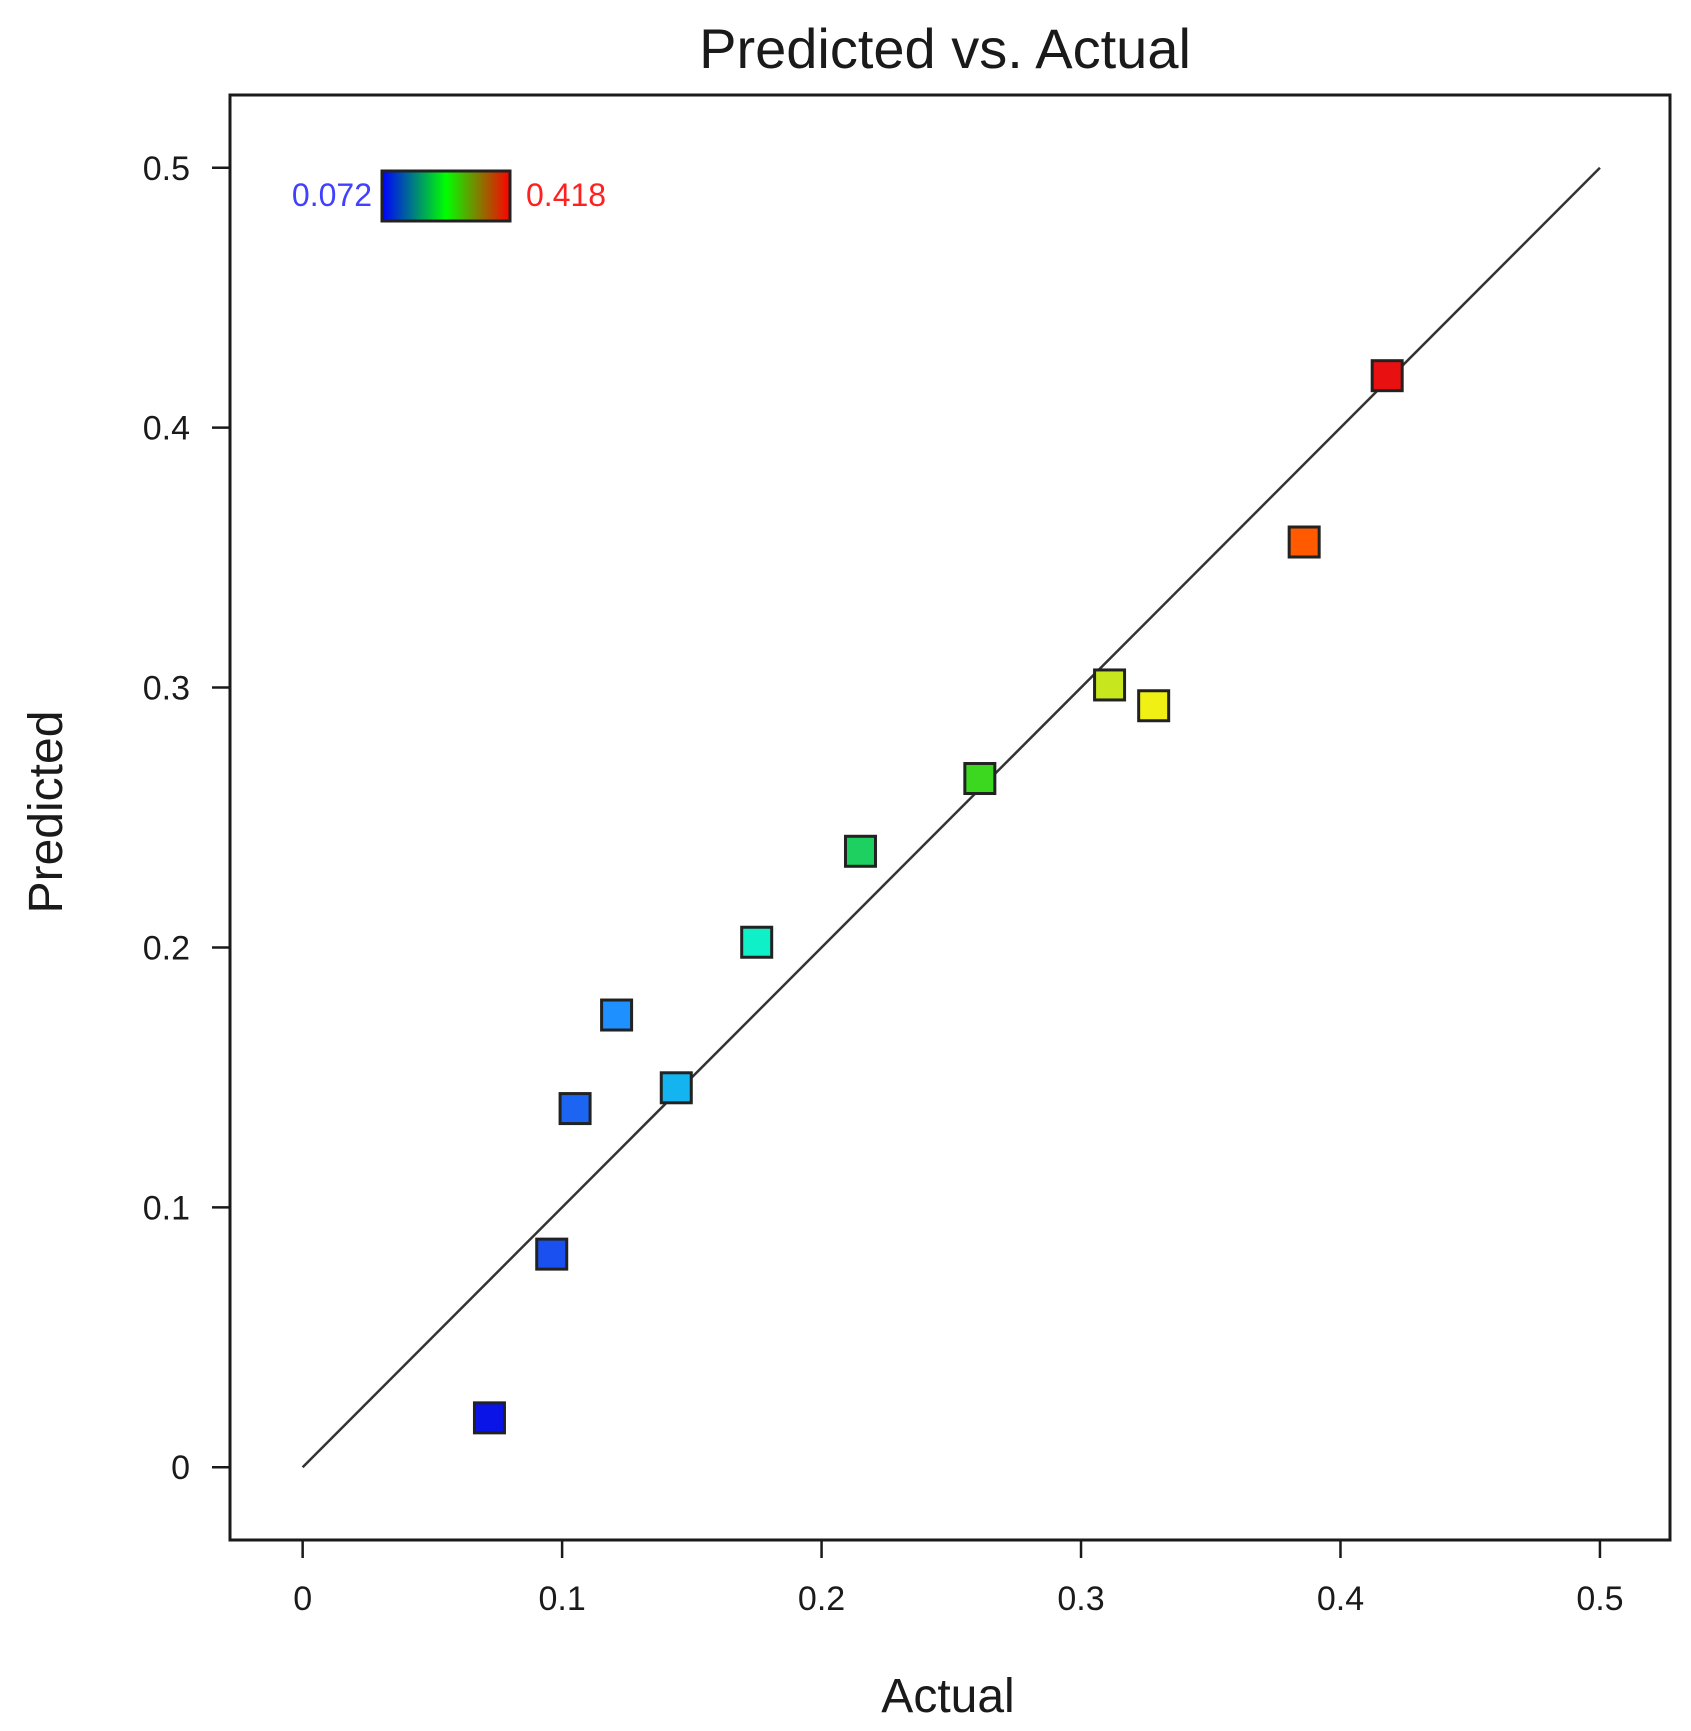  What do you see at coordinates (186, 818) in the screenshot?
I see `y-axis: 0 0.1 0.2 0.3 0.4 0.5` at bounding box center [186, 818].